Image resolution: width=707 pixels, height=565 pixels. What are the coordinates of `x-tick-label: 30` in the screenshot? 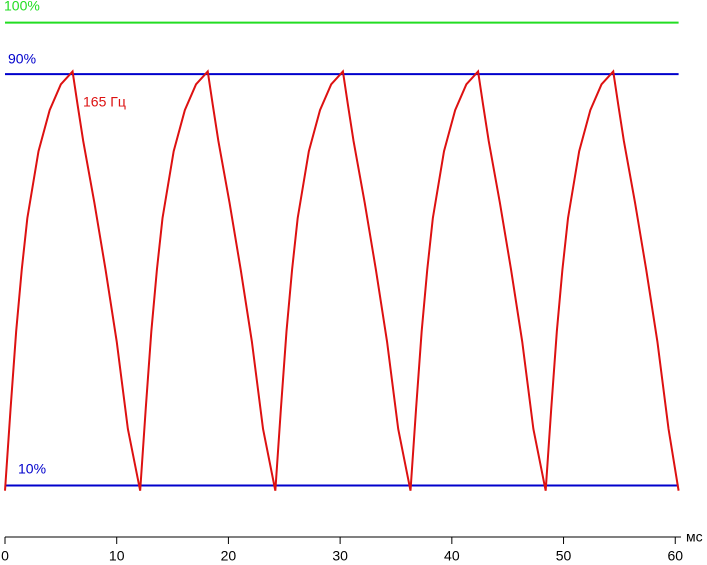 It's located at (340, 556).